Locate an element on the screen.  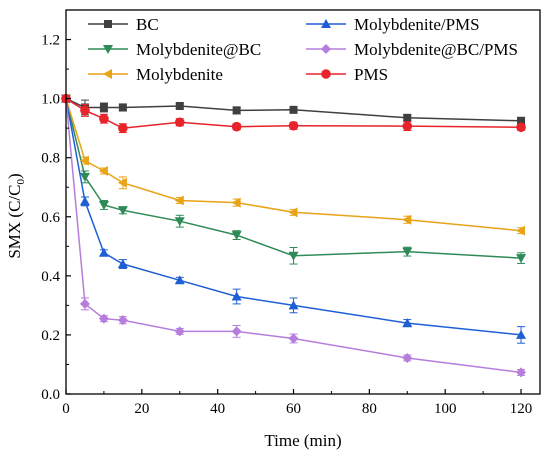
y-axis-title: SMX (C/C0) is located at coordinates (16, 215).